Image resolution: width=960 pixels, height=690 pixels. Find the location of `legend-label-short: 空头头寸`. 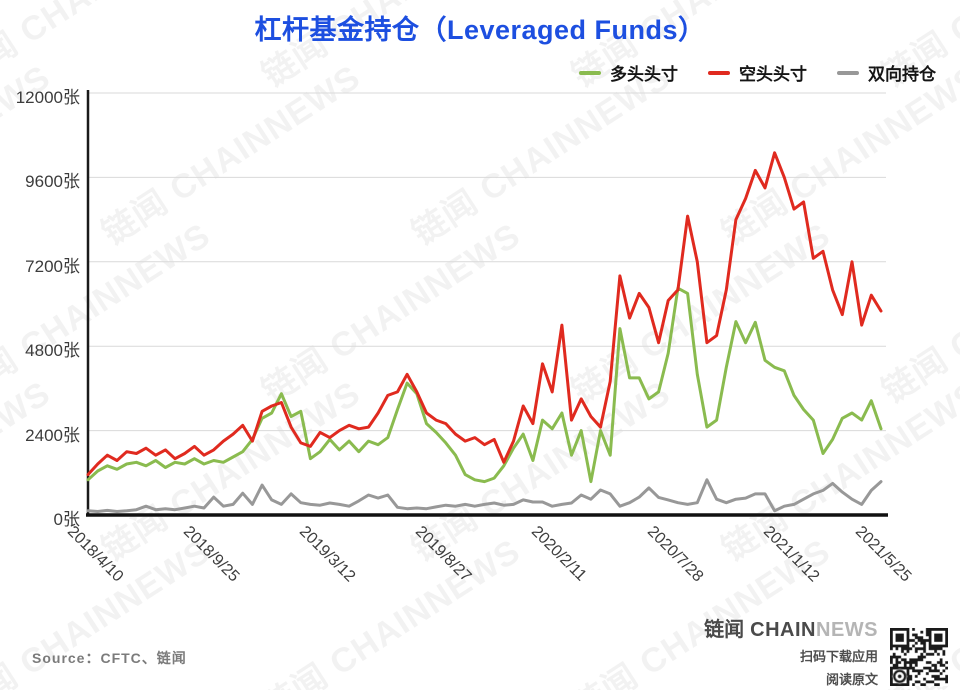

legend-label-short: 空头头寸 is located at coordinates (773, 74).